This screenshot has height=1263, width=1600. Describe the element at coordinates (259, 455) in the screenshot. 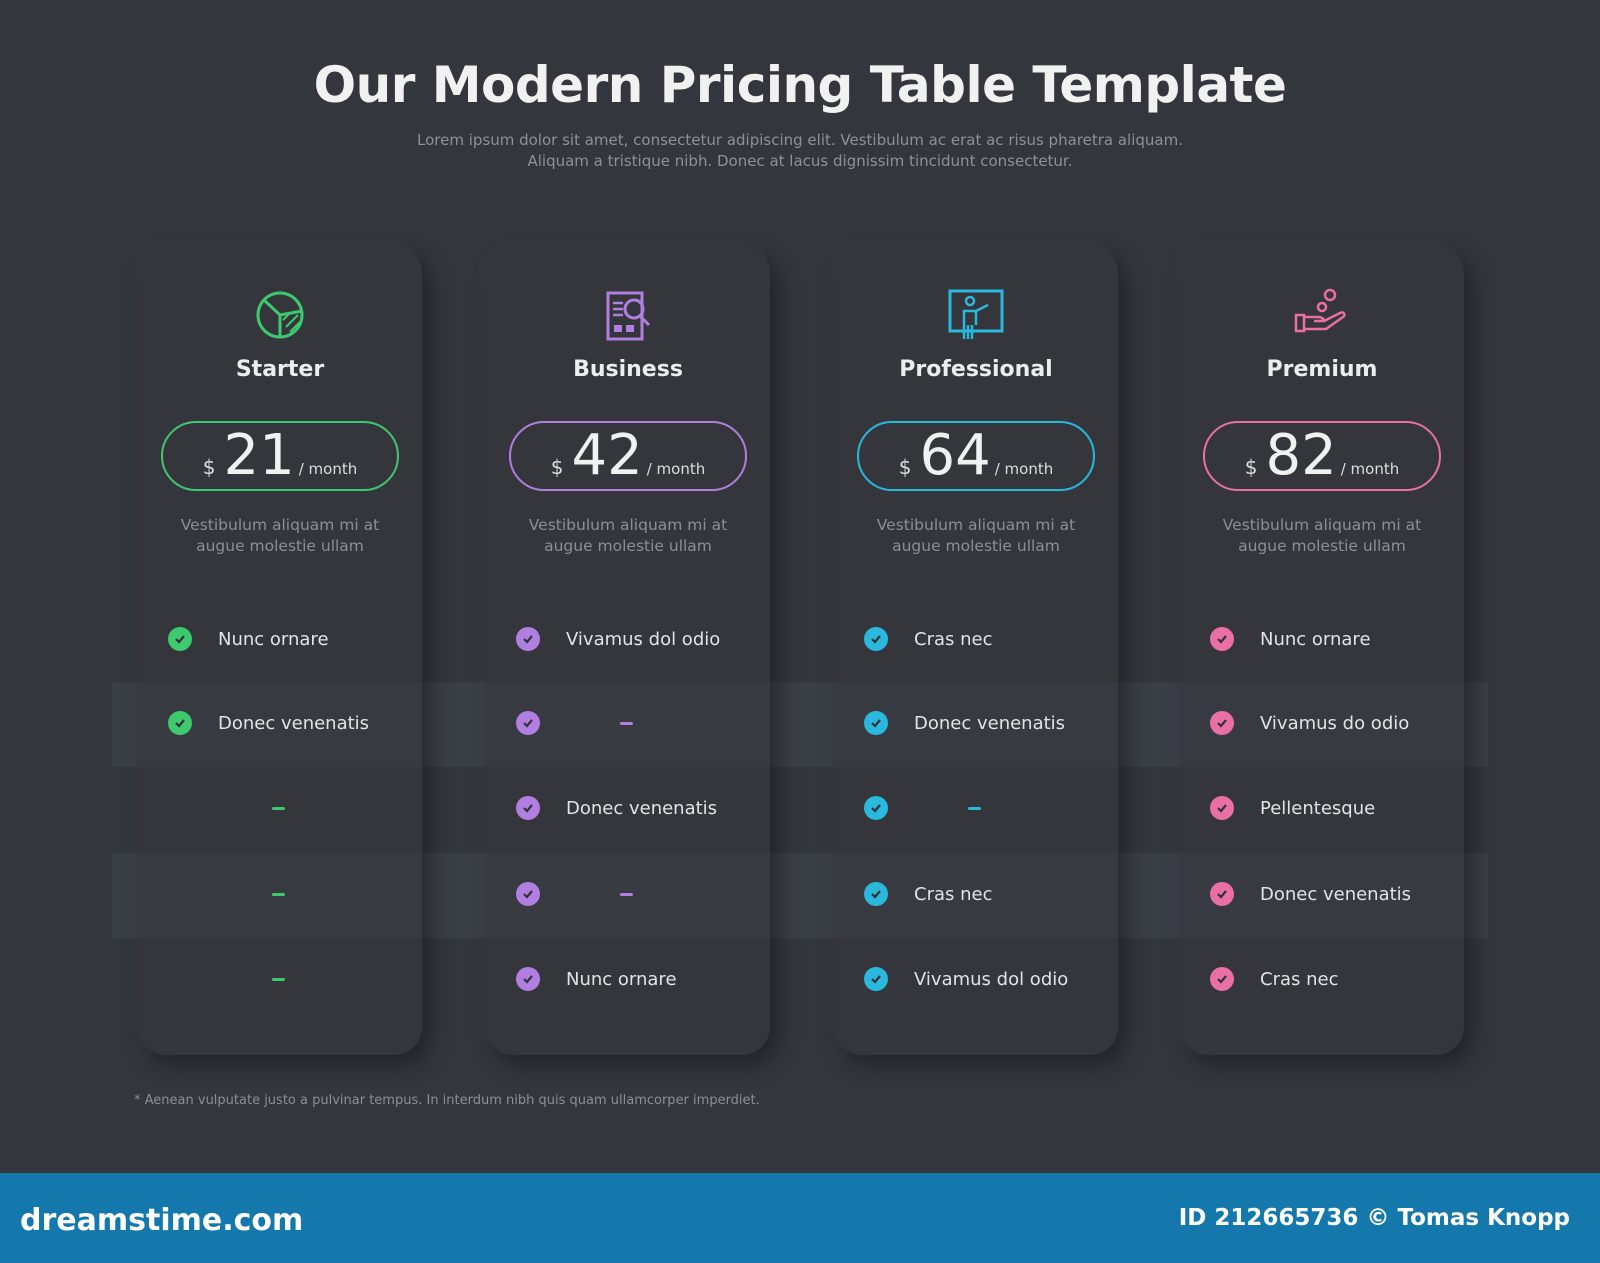

I see `price-amount: 21` at that location.